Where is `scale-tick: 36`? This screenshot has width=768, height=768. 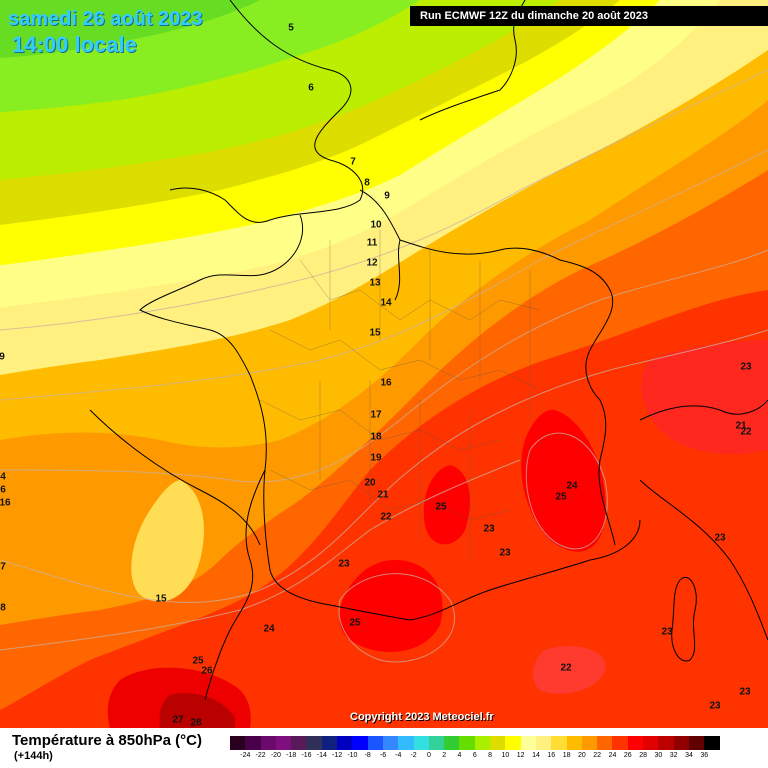 scale-tick: 36 is located at coordinates (704, 755).